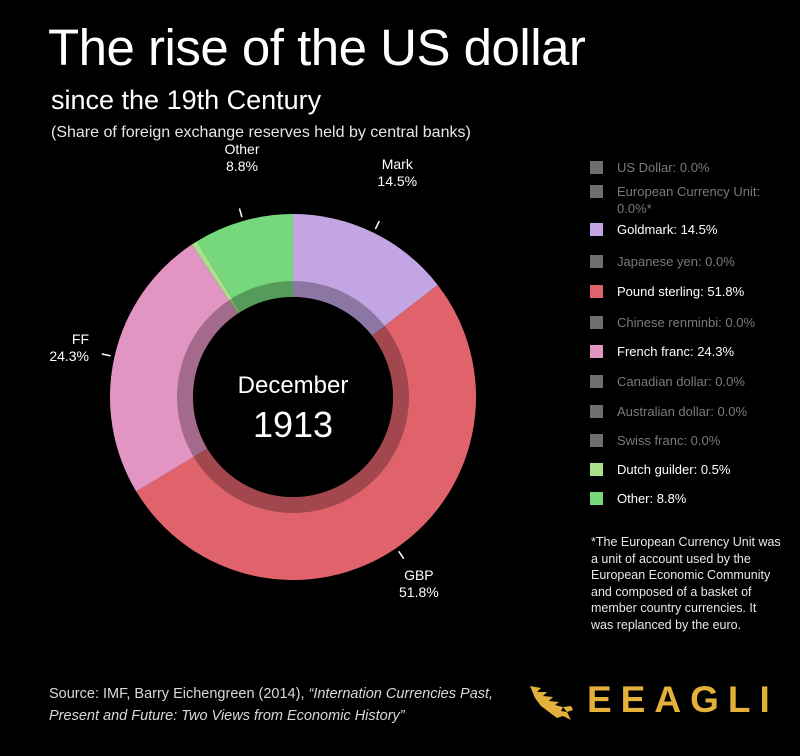 The height and width of the screenshot is (756, 800). What do you see at coordinates (244, 263) in the screenshot?
I see `slice-other` at bounding box center [244, 263].